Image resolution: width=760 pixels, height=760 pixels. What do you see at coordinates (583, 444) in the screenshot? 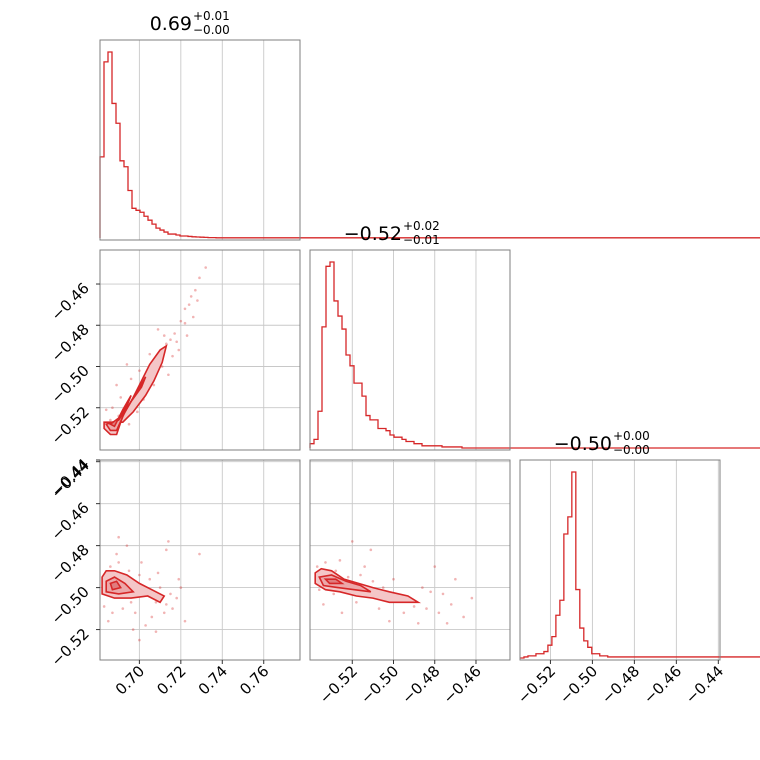
I see `param-title-2: −0.50` at bounding box center [583, 444].